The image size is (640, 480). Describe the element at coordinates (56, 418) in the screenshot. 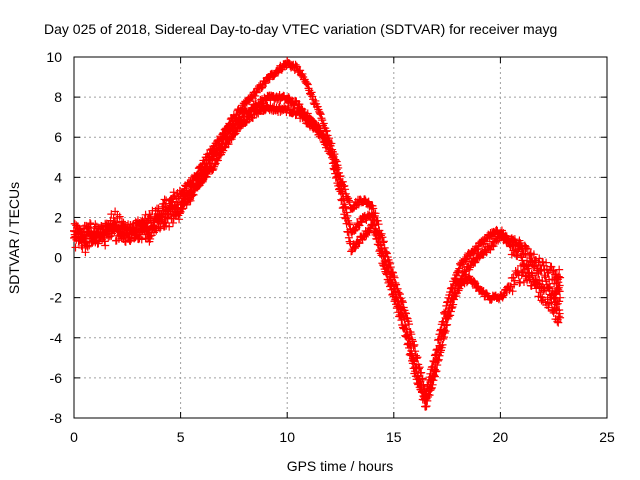

I see `y-tick-label: -8` at that location.